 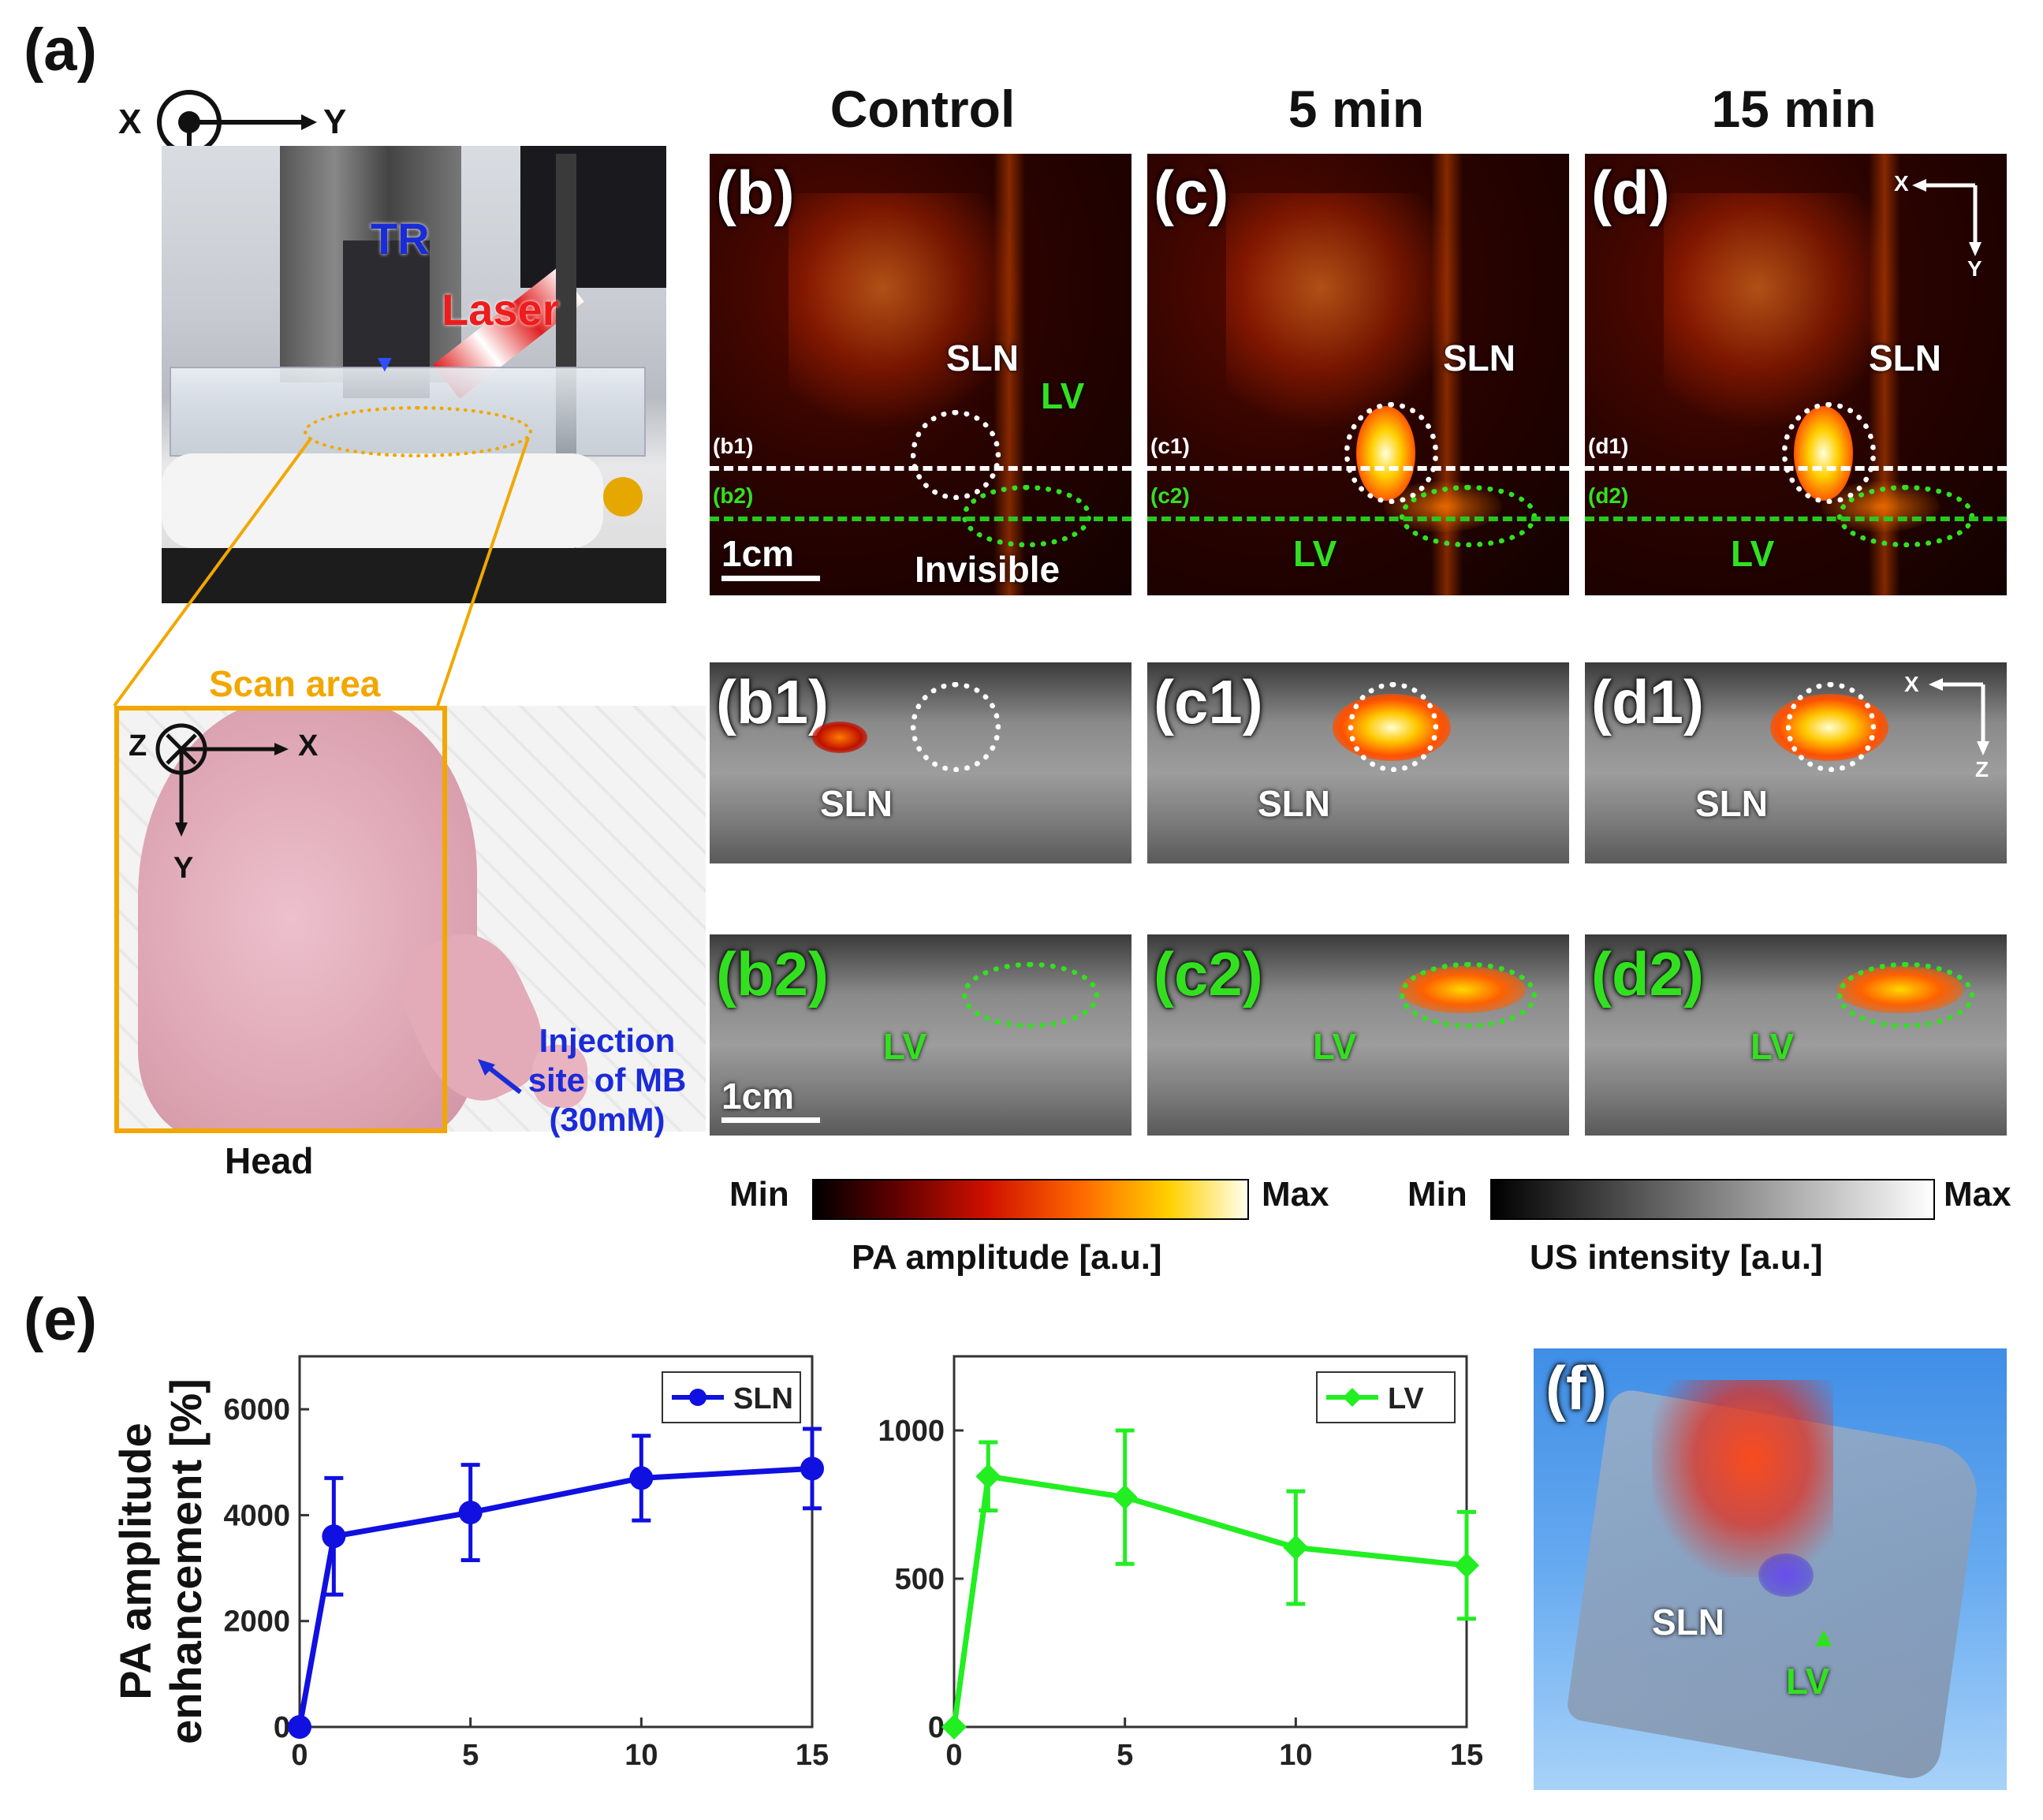 What do you see at coordinates (335, 122) in the screenshot?
I see `axis-y-label: Y` at bounding box center [335, 122].